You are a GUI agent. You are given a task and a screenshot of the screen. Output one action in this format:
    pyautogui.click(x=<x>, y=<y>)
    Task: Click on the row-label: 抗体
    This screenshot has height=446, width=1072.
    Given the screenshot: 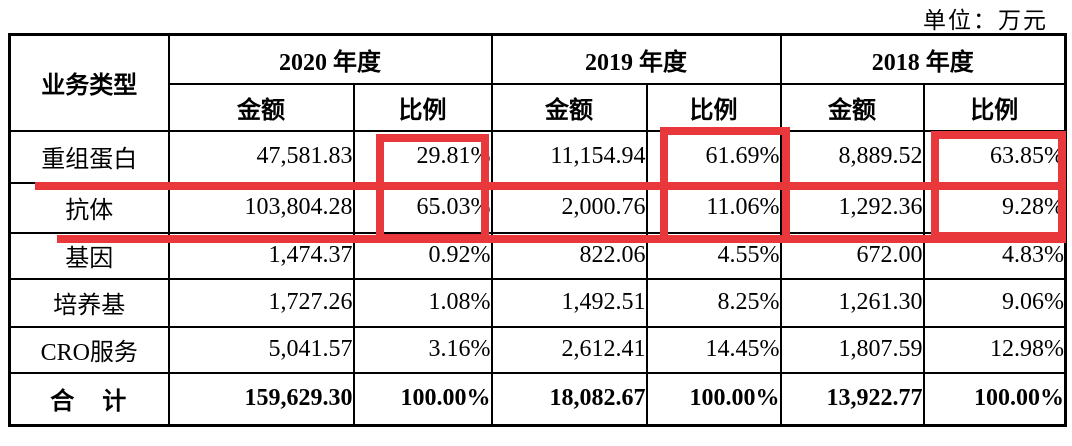 What is the action you would take?
    pyautogui.click(x=89, y=207)
    